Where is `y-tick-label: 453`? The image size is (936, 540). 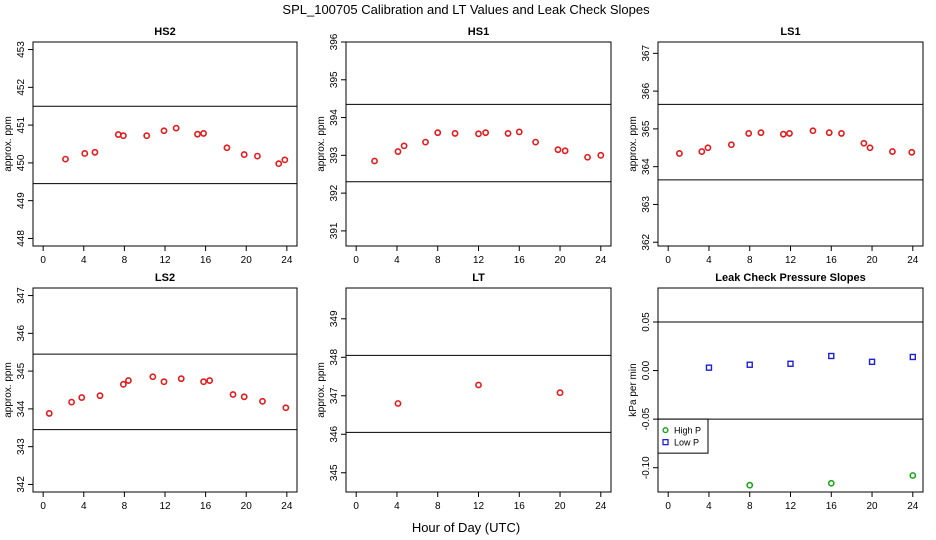
y-tick-label: 453 is located at coordinates (21, 49).